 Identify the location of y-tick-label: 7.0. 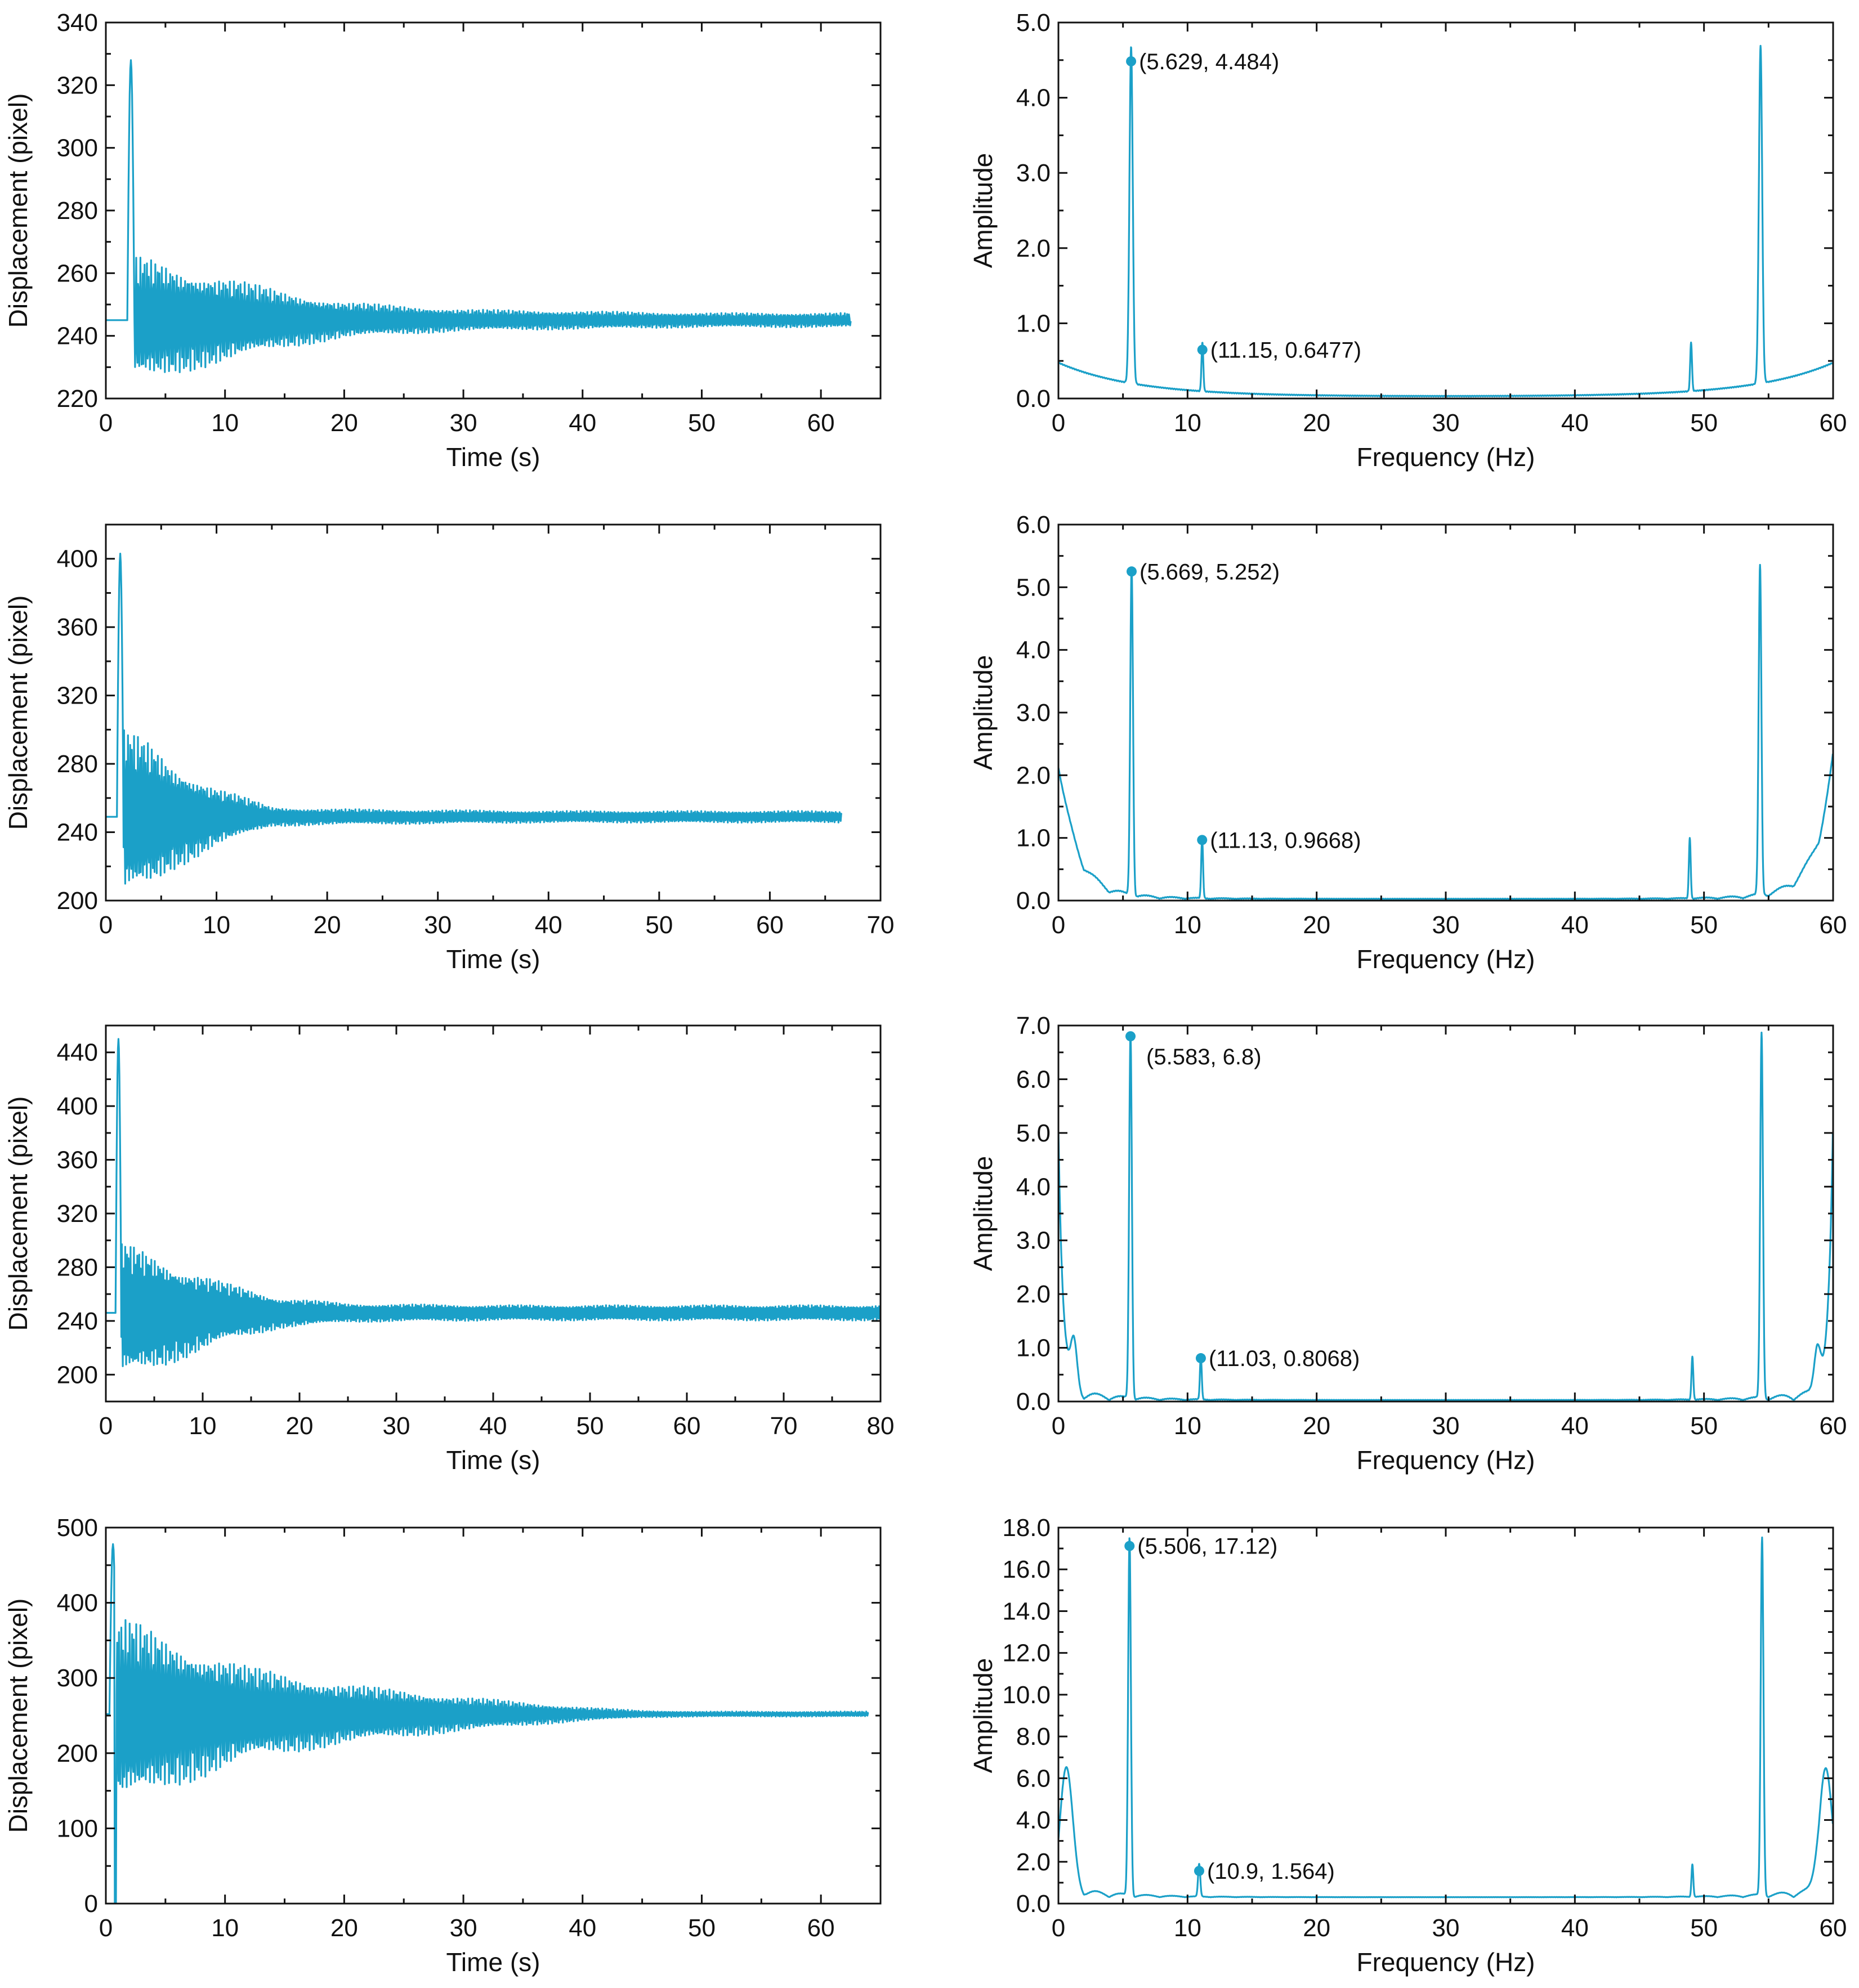
(1033, 1026).